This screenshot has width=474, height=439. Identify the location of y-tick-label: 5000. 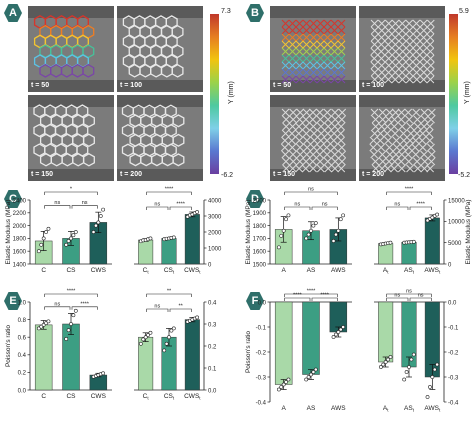
(455, 244).